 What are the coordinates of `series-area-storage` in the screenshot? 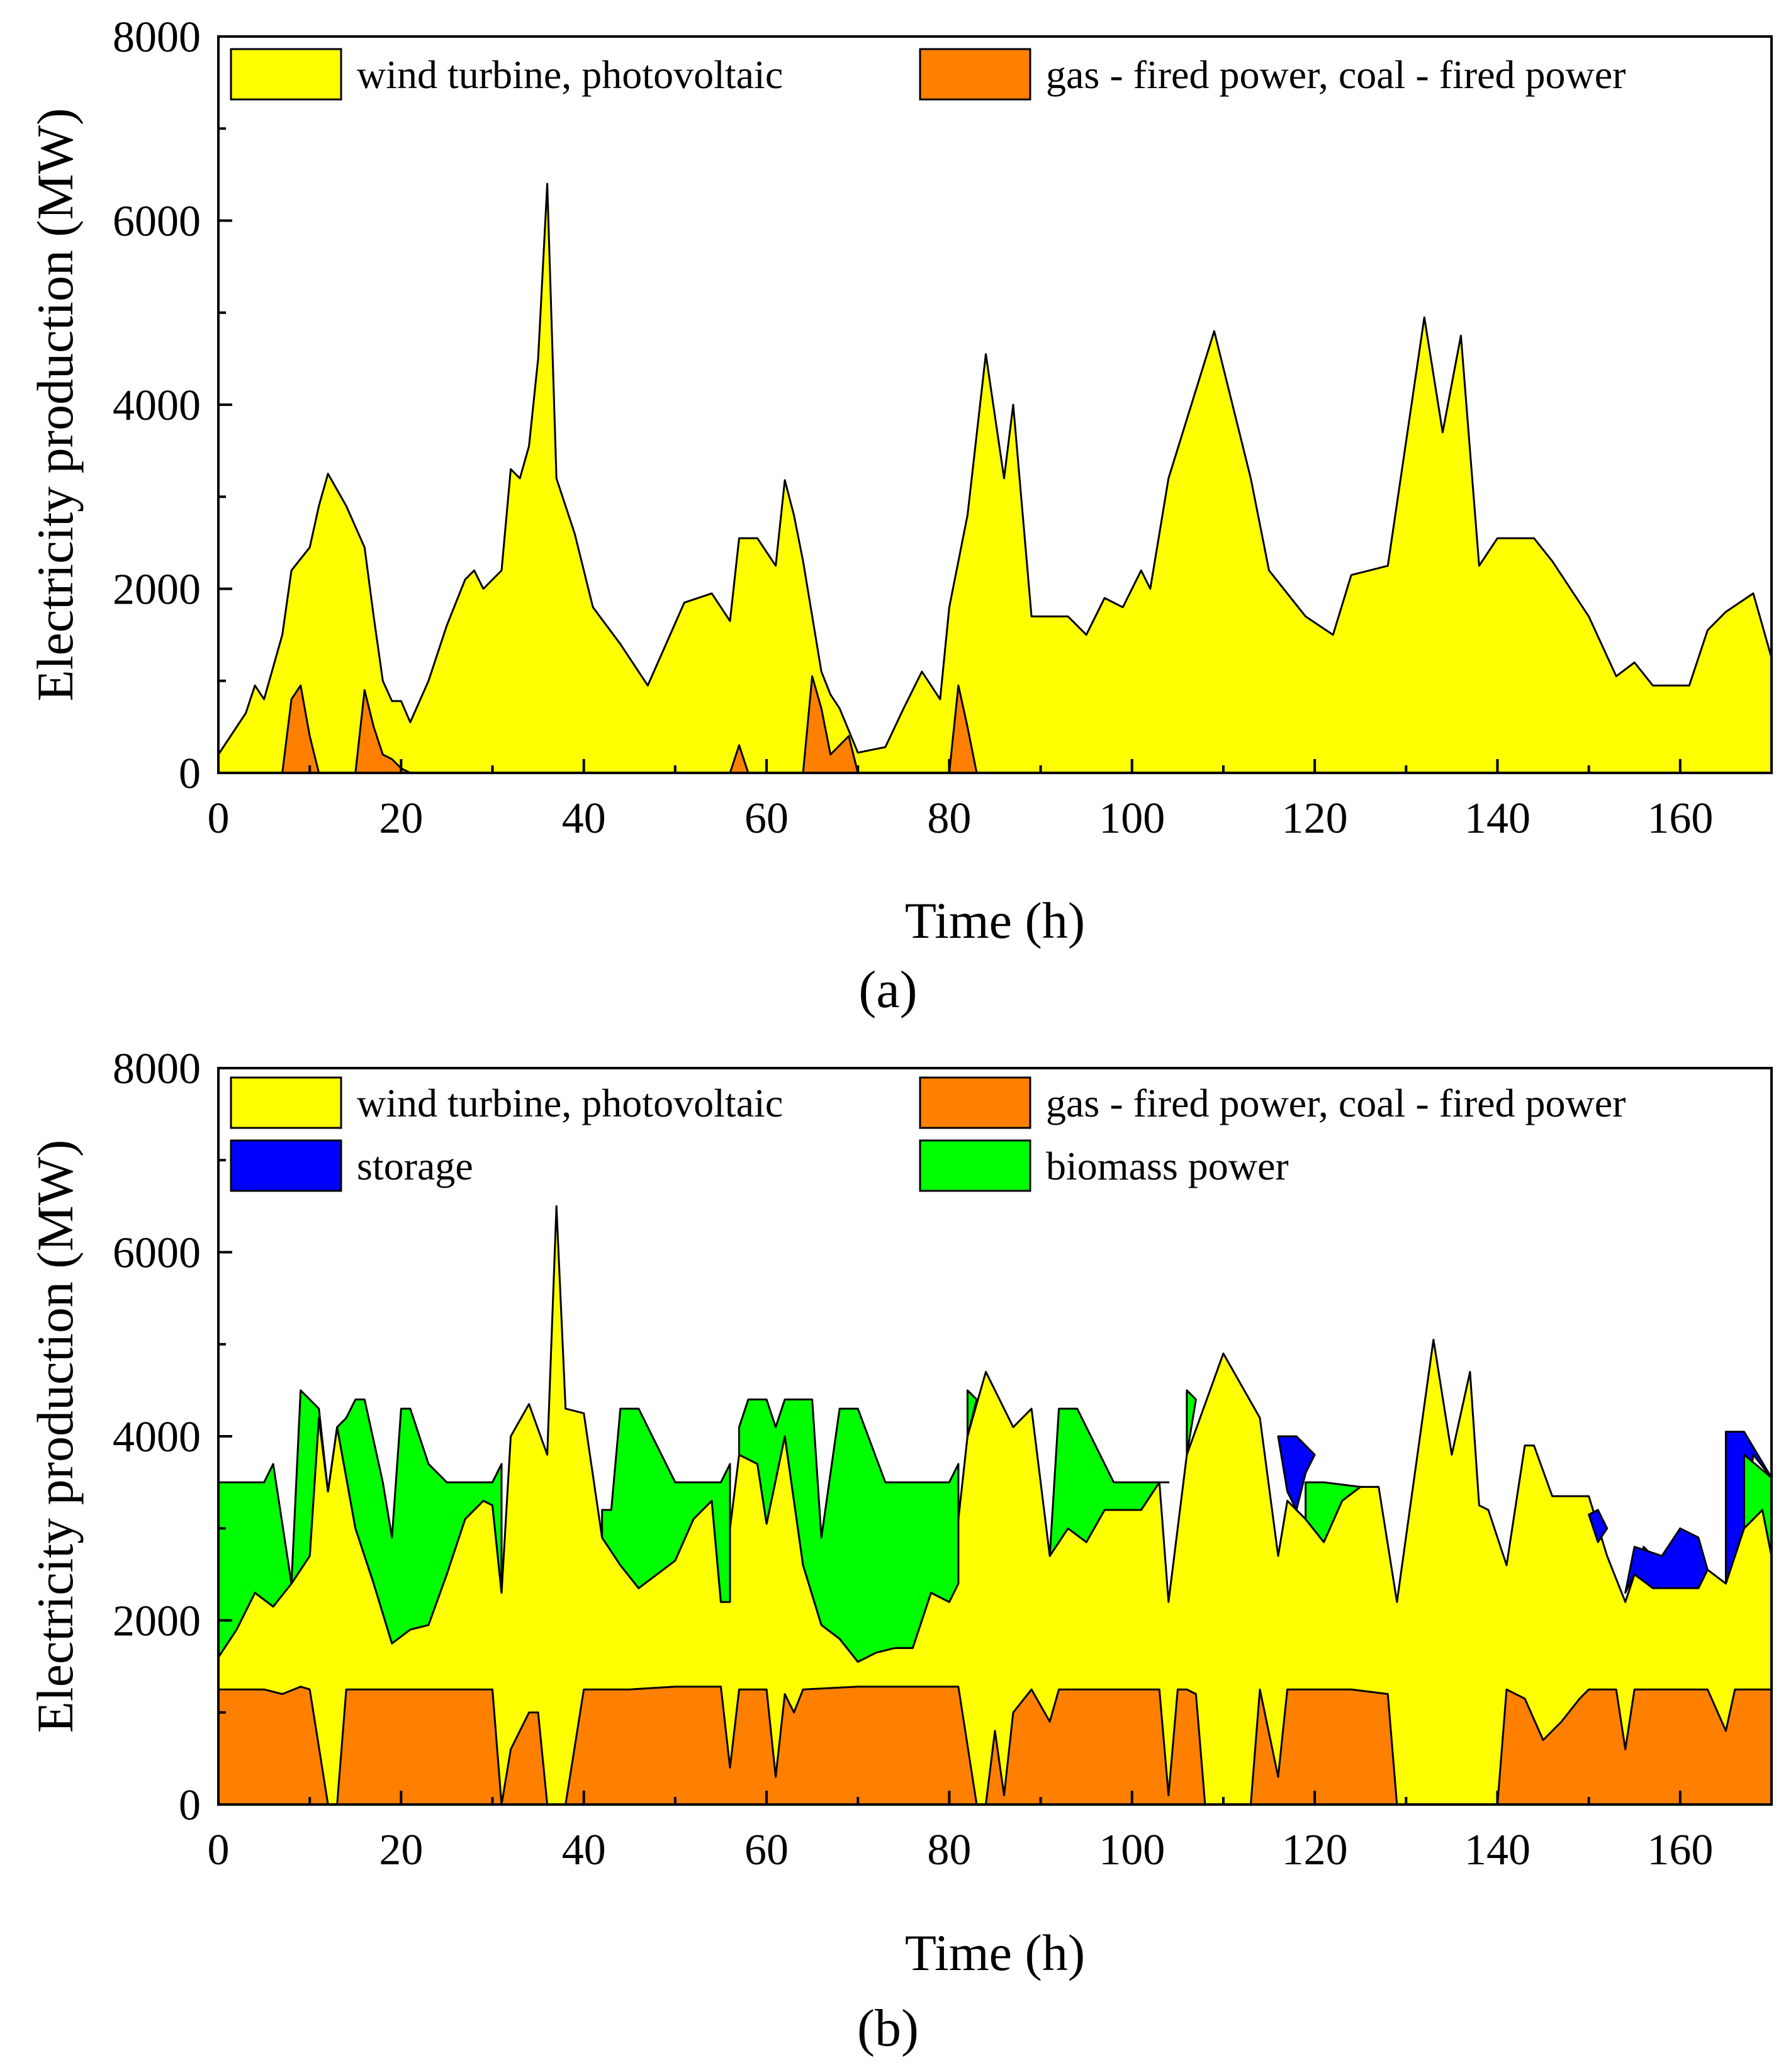 It's located at (1525, 1512).